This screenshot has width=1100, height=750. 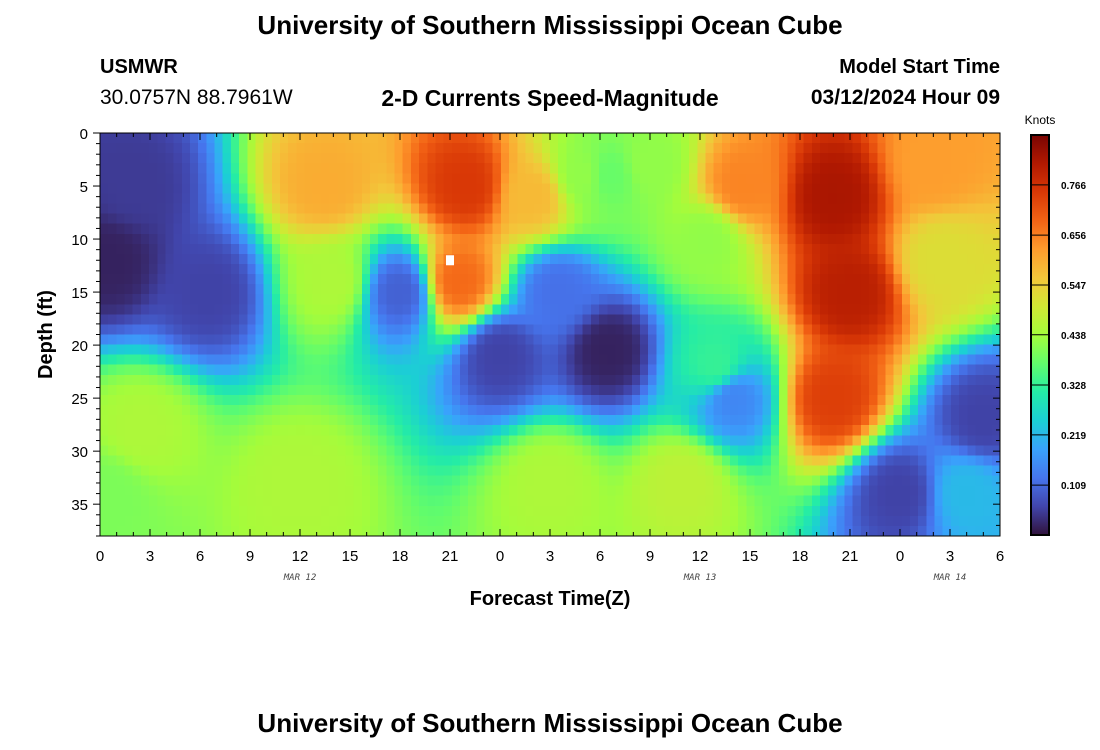 What do you see at coordinates (79, 399) in the screenshot?
I see `y-tick-label: 25` at bounding box center [79, 399].